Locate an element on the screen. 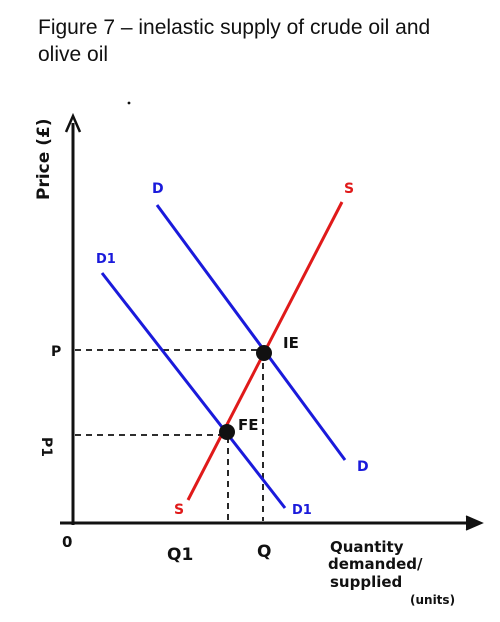 Image resolution: width=500 pixels, height=622 pixels. final-equilibrium-point is located at coordinates (227, 432).